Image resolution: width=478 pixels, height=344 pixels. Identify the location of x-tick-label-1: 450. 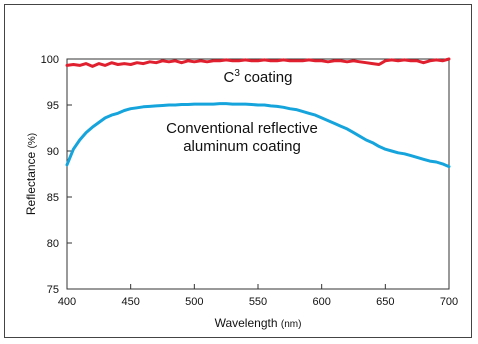
(130, 302).